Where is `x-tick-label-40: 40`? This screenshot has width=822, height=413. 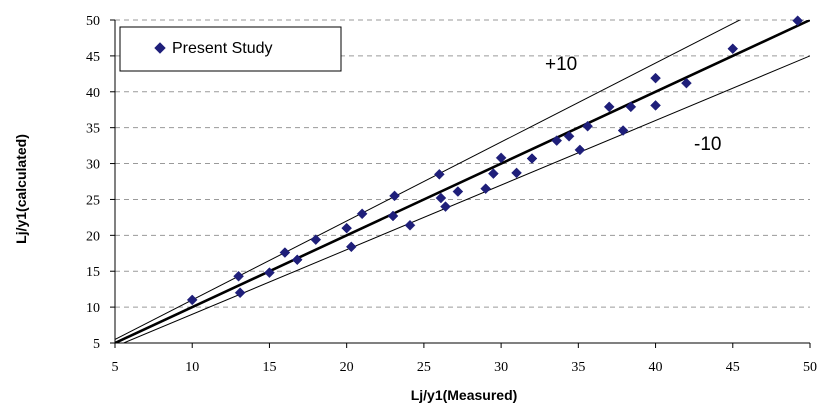
x-tick-label-40: 40 is located at coordinates (656, 367).